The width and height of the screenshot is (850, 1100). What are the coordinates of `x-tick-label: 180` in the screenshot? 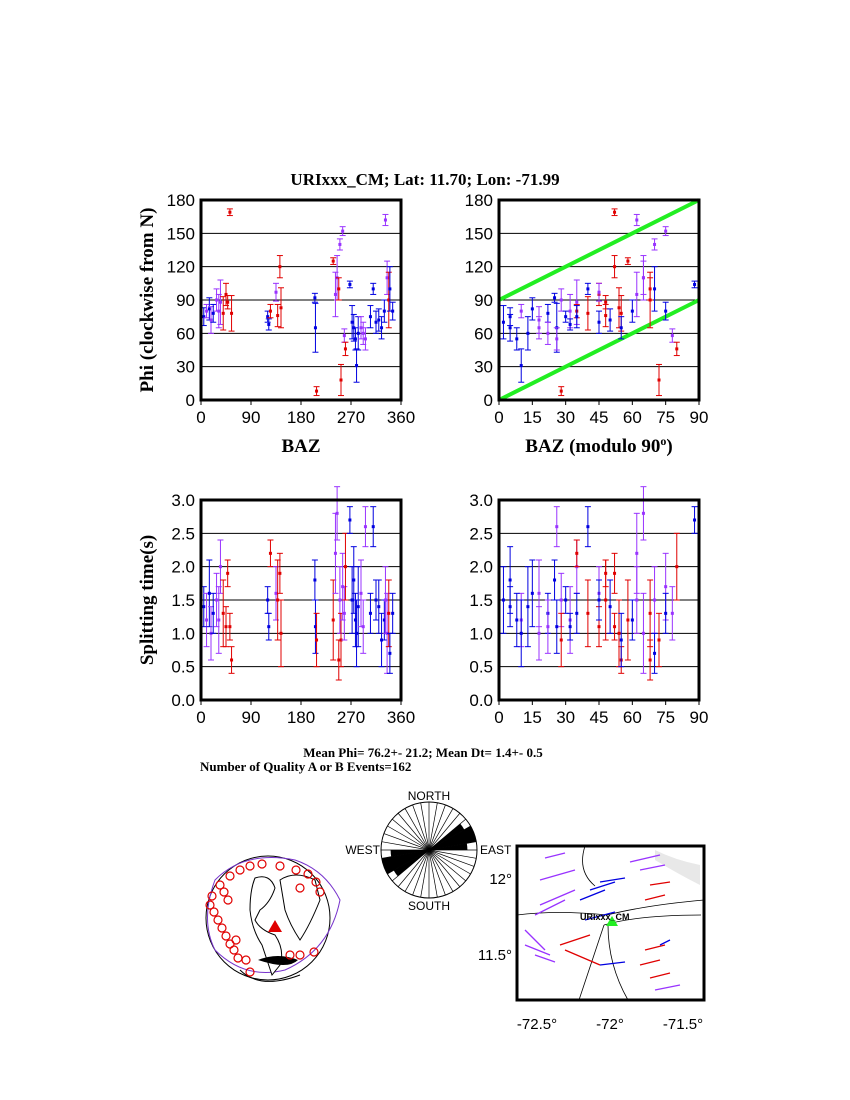 It's located at (301, 417).